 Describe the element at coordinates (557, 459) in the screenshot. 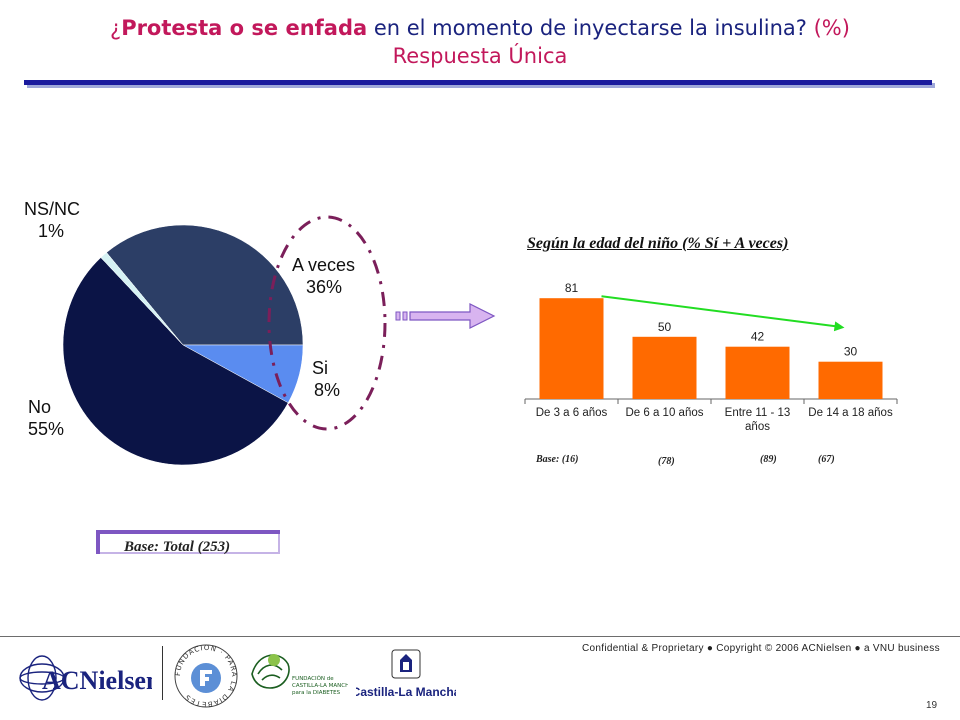

I see `base-label-1: Base: (16)` at that location.